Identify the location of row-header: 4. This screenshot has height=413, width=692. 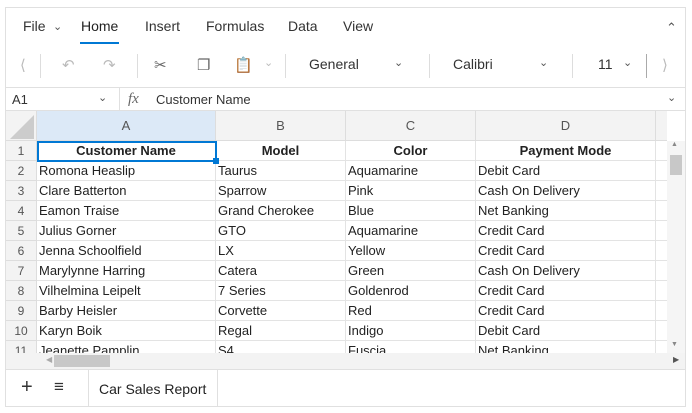
(21, 211).